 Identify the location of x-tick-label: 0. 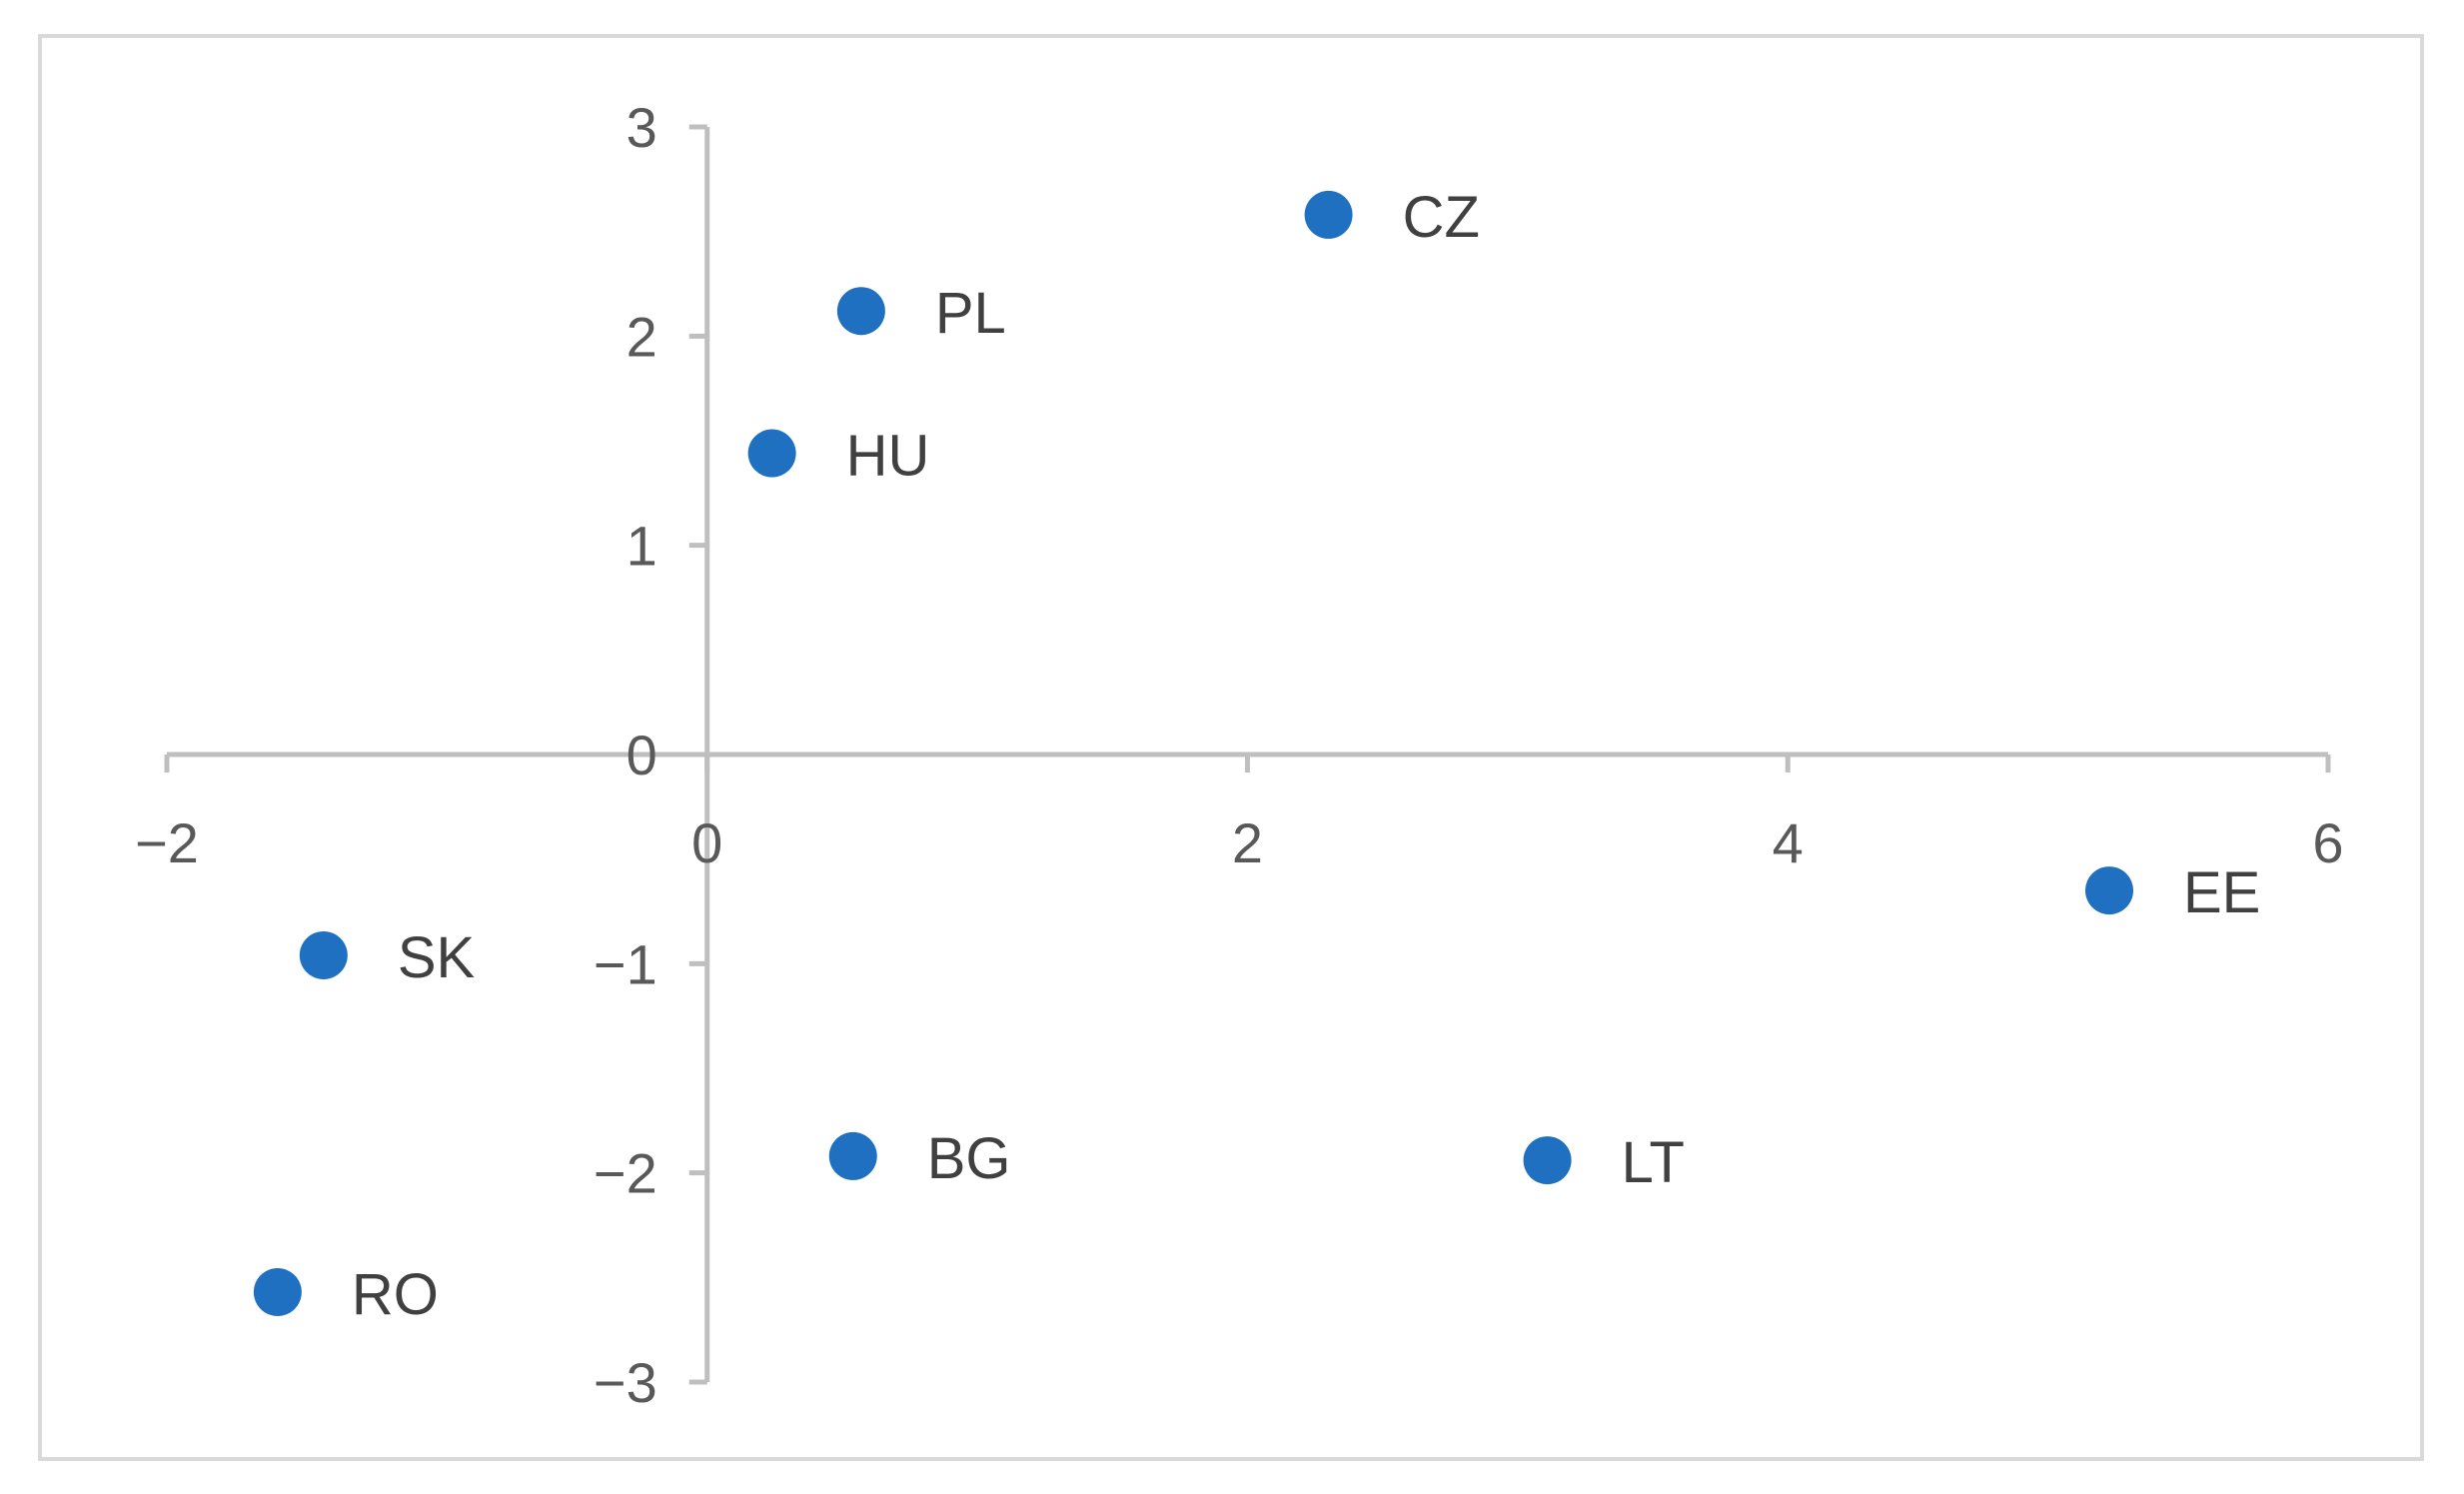
(706, 842).